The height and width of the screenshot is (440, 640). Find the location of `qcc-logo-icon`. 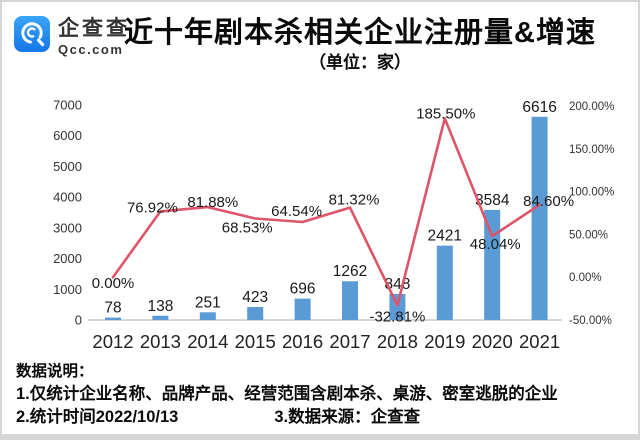

qcc-logo-icon is located at coordinates (32, 34).